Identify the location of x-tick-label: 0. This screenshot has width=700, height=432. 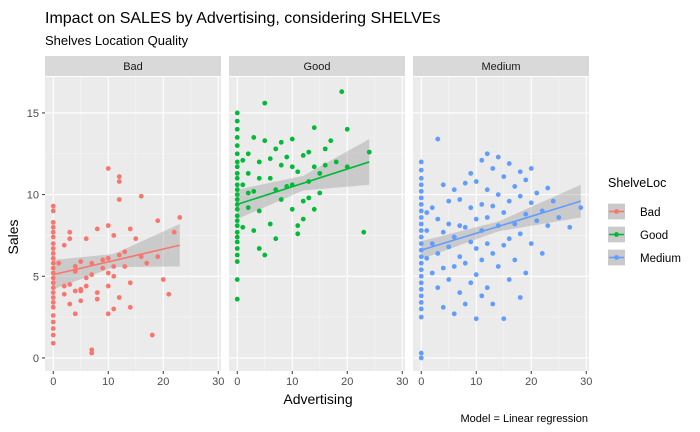
(237, 382).